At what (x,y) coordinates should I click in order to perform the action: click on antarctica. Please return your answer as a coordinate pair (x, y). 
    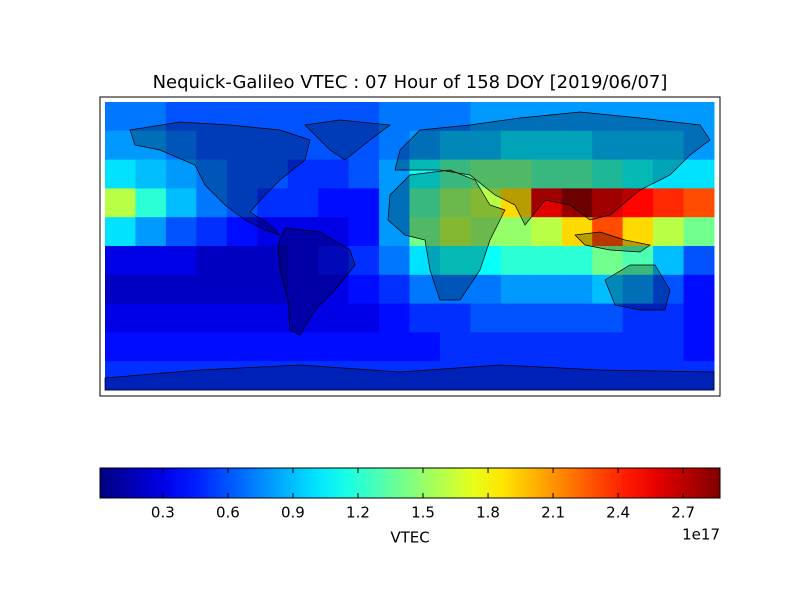
    Looking at the image, I should click on (409, 377).